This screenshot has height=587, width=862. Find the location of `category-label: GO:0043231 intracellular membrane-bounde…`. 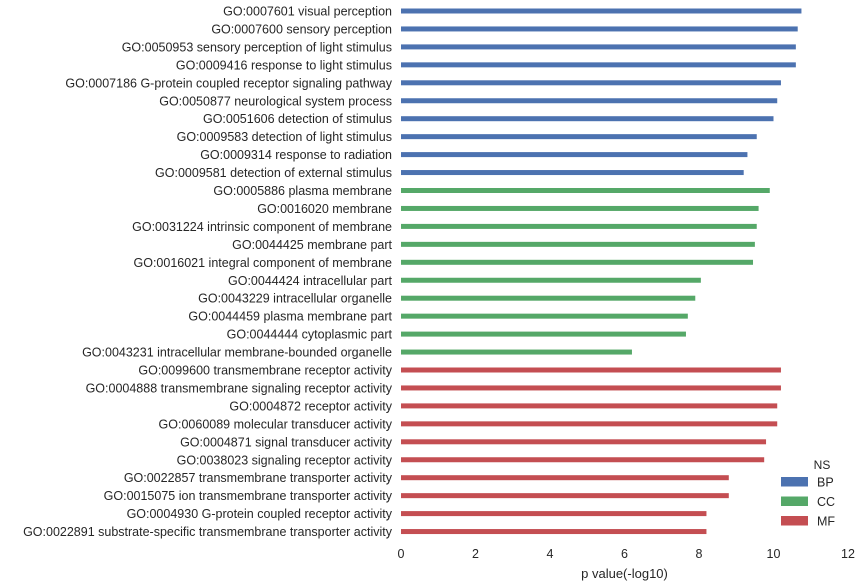

category-label: GO:0043231 intracellular membrane-bounde… is located at coordinates (237, 353).